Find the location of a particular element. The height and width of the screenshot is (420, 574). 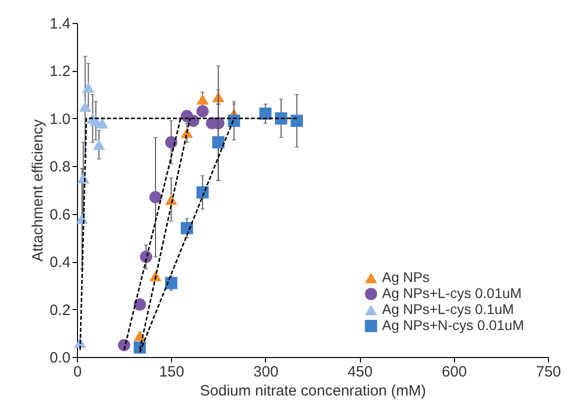

y-tick-label: 0.4 is located at coordinates (60, 263).